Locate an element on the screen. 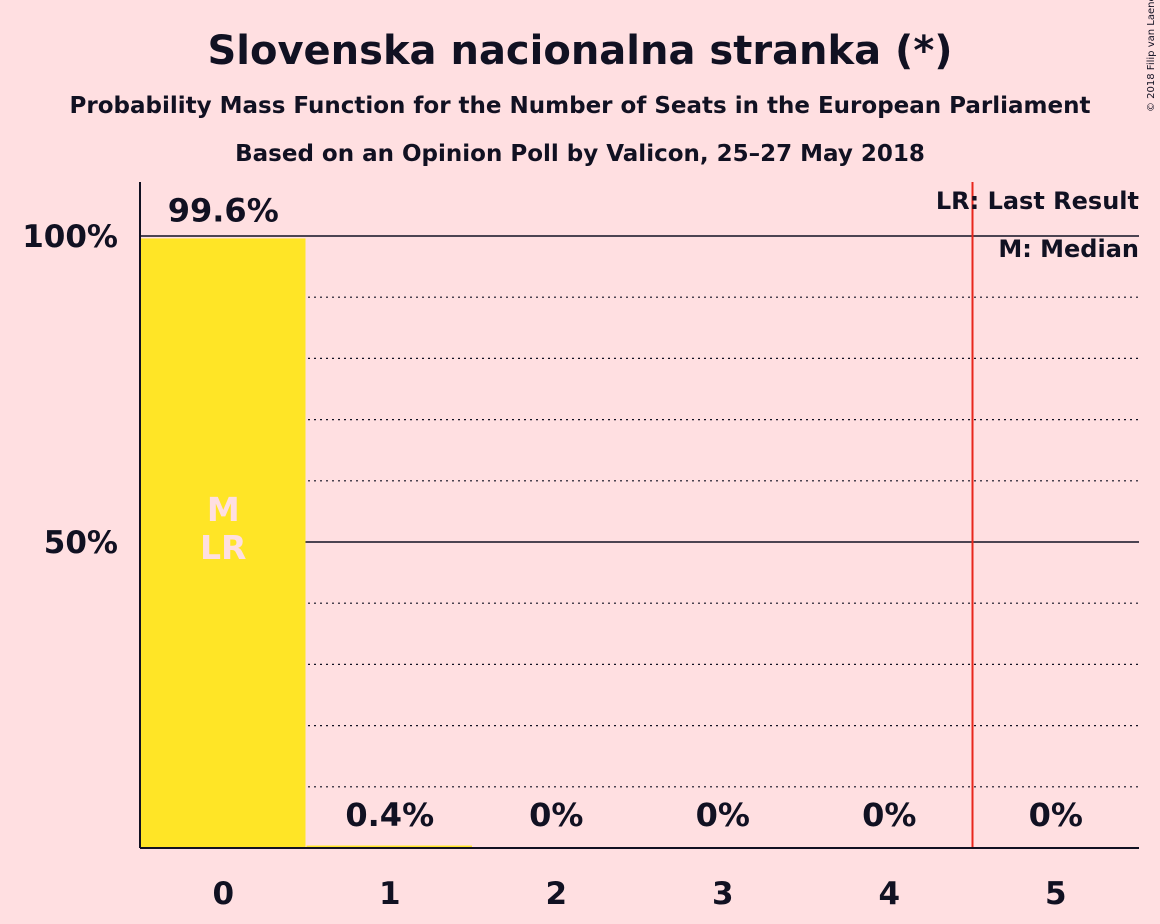 Image resolution: width=1160 pixels, height=924 pixels. bar-value-label: 99.6% is located at coordinates (223, 210).